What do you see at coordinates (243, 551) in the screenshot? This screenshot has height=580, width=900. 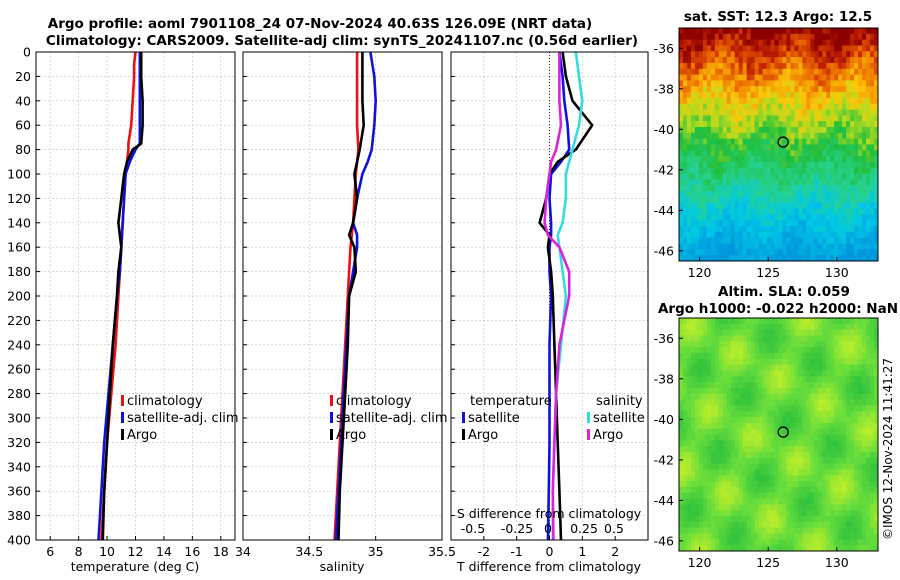 I see `x-tick-label: 34` at bounding box center [243, 551].